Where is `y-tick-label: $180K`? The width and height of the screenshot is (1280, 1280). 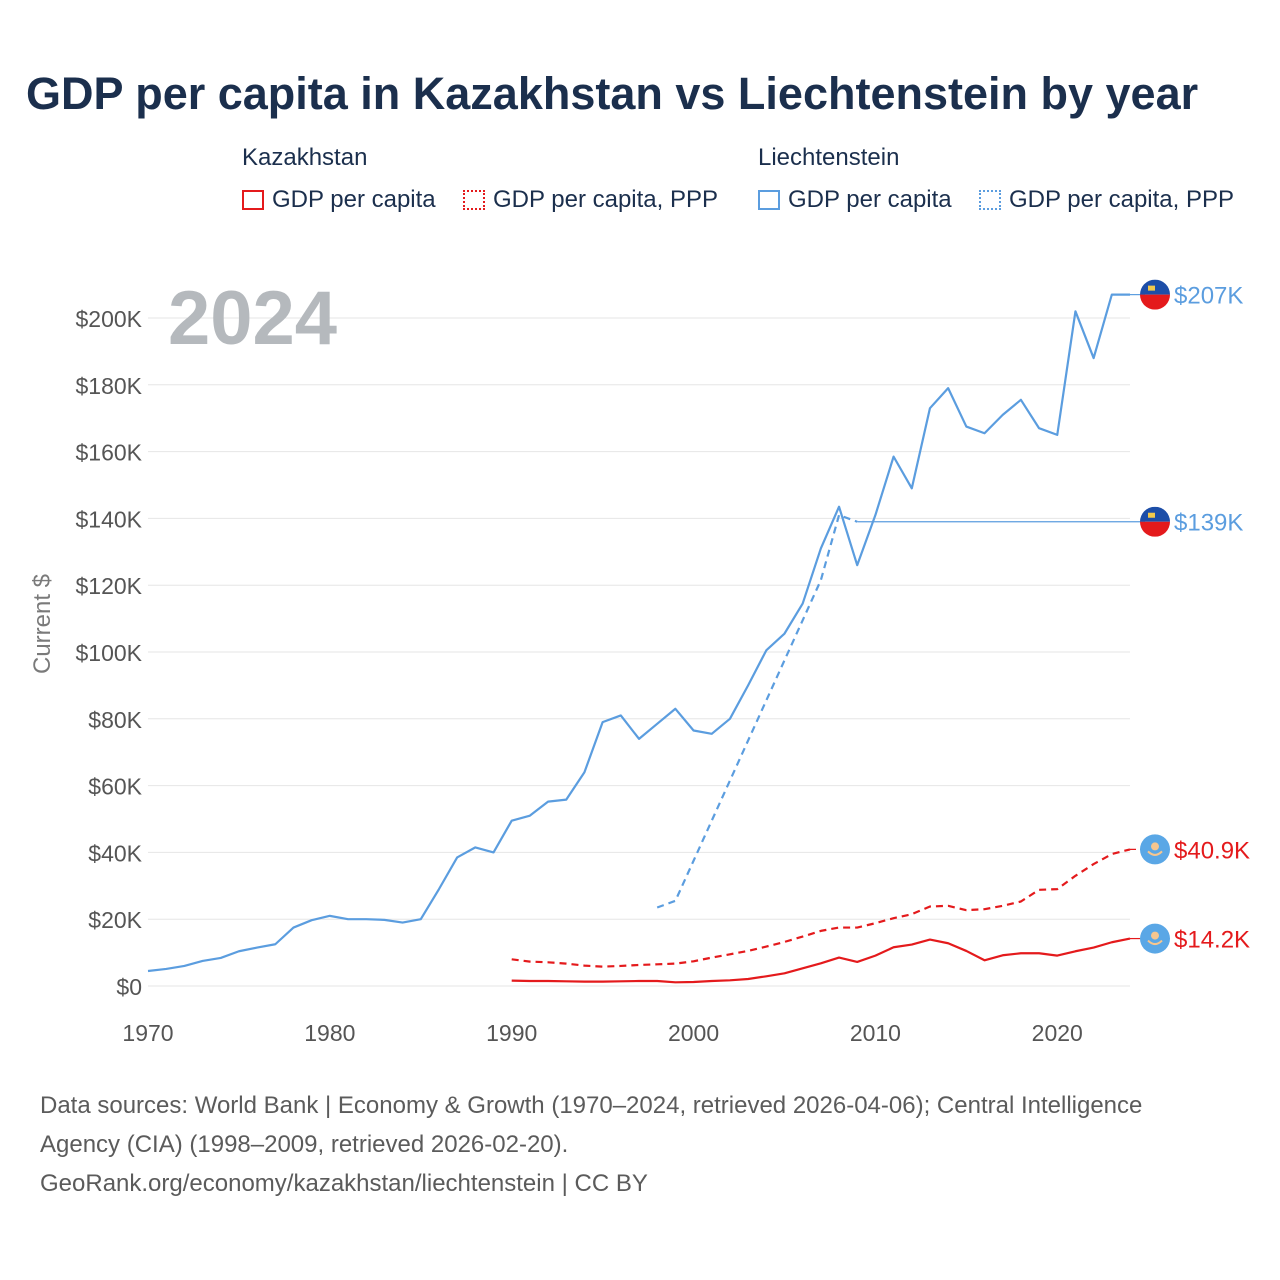
y-tick-label: $180K is located at coordinates (108, 386).